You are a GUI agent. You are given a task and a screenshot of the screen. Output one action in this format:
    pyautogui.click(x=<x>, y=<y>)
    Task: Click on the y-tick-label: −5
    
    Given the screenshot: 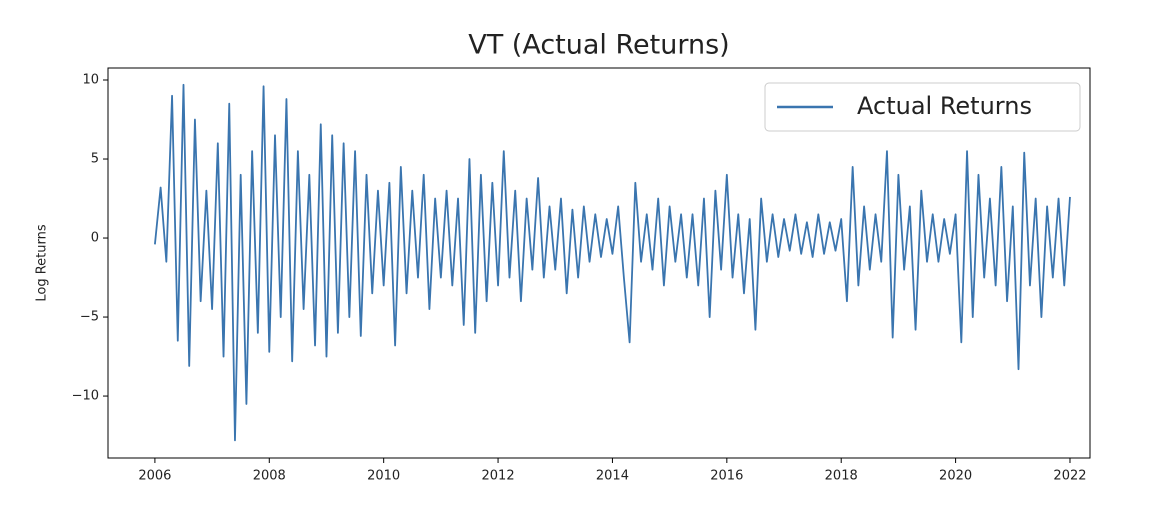 What is the action you would take?
    pyautogui.click(x=89, y=317)
    